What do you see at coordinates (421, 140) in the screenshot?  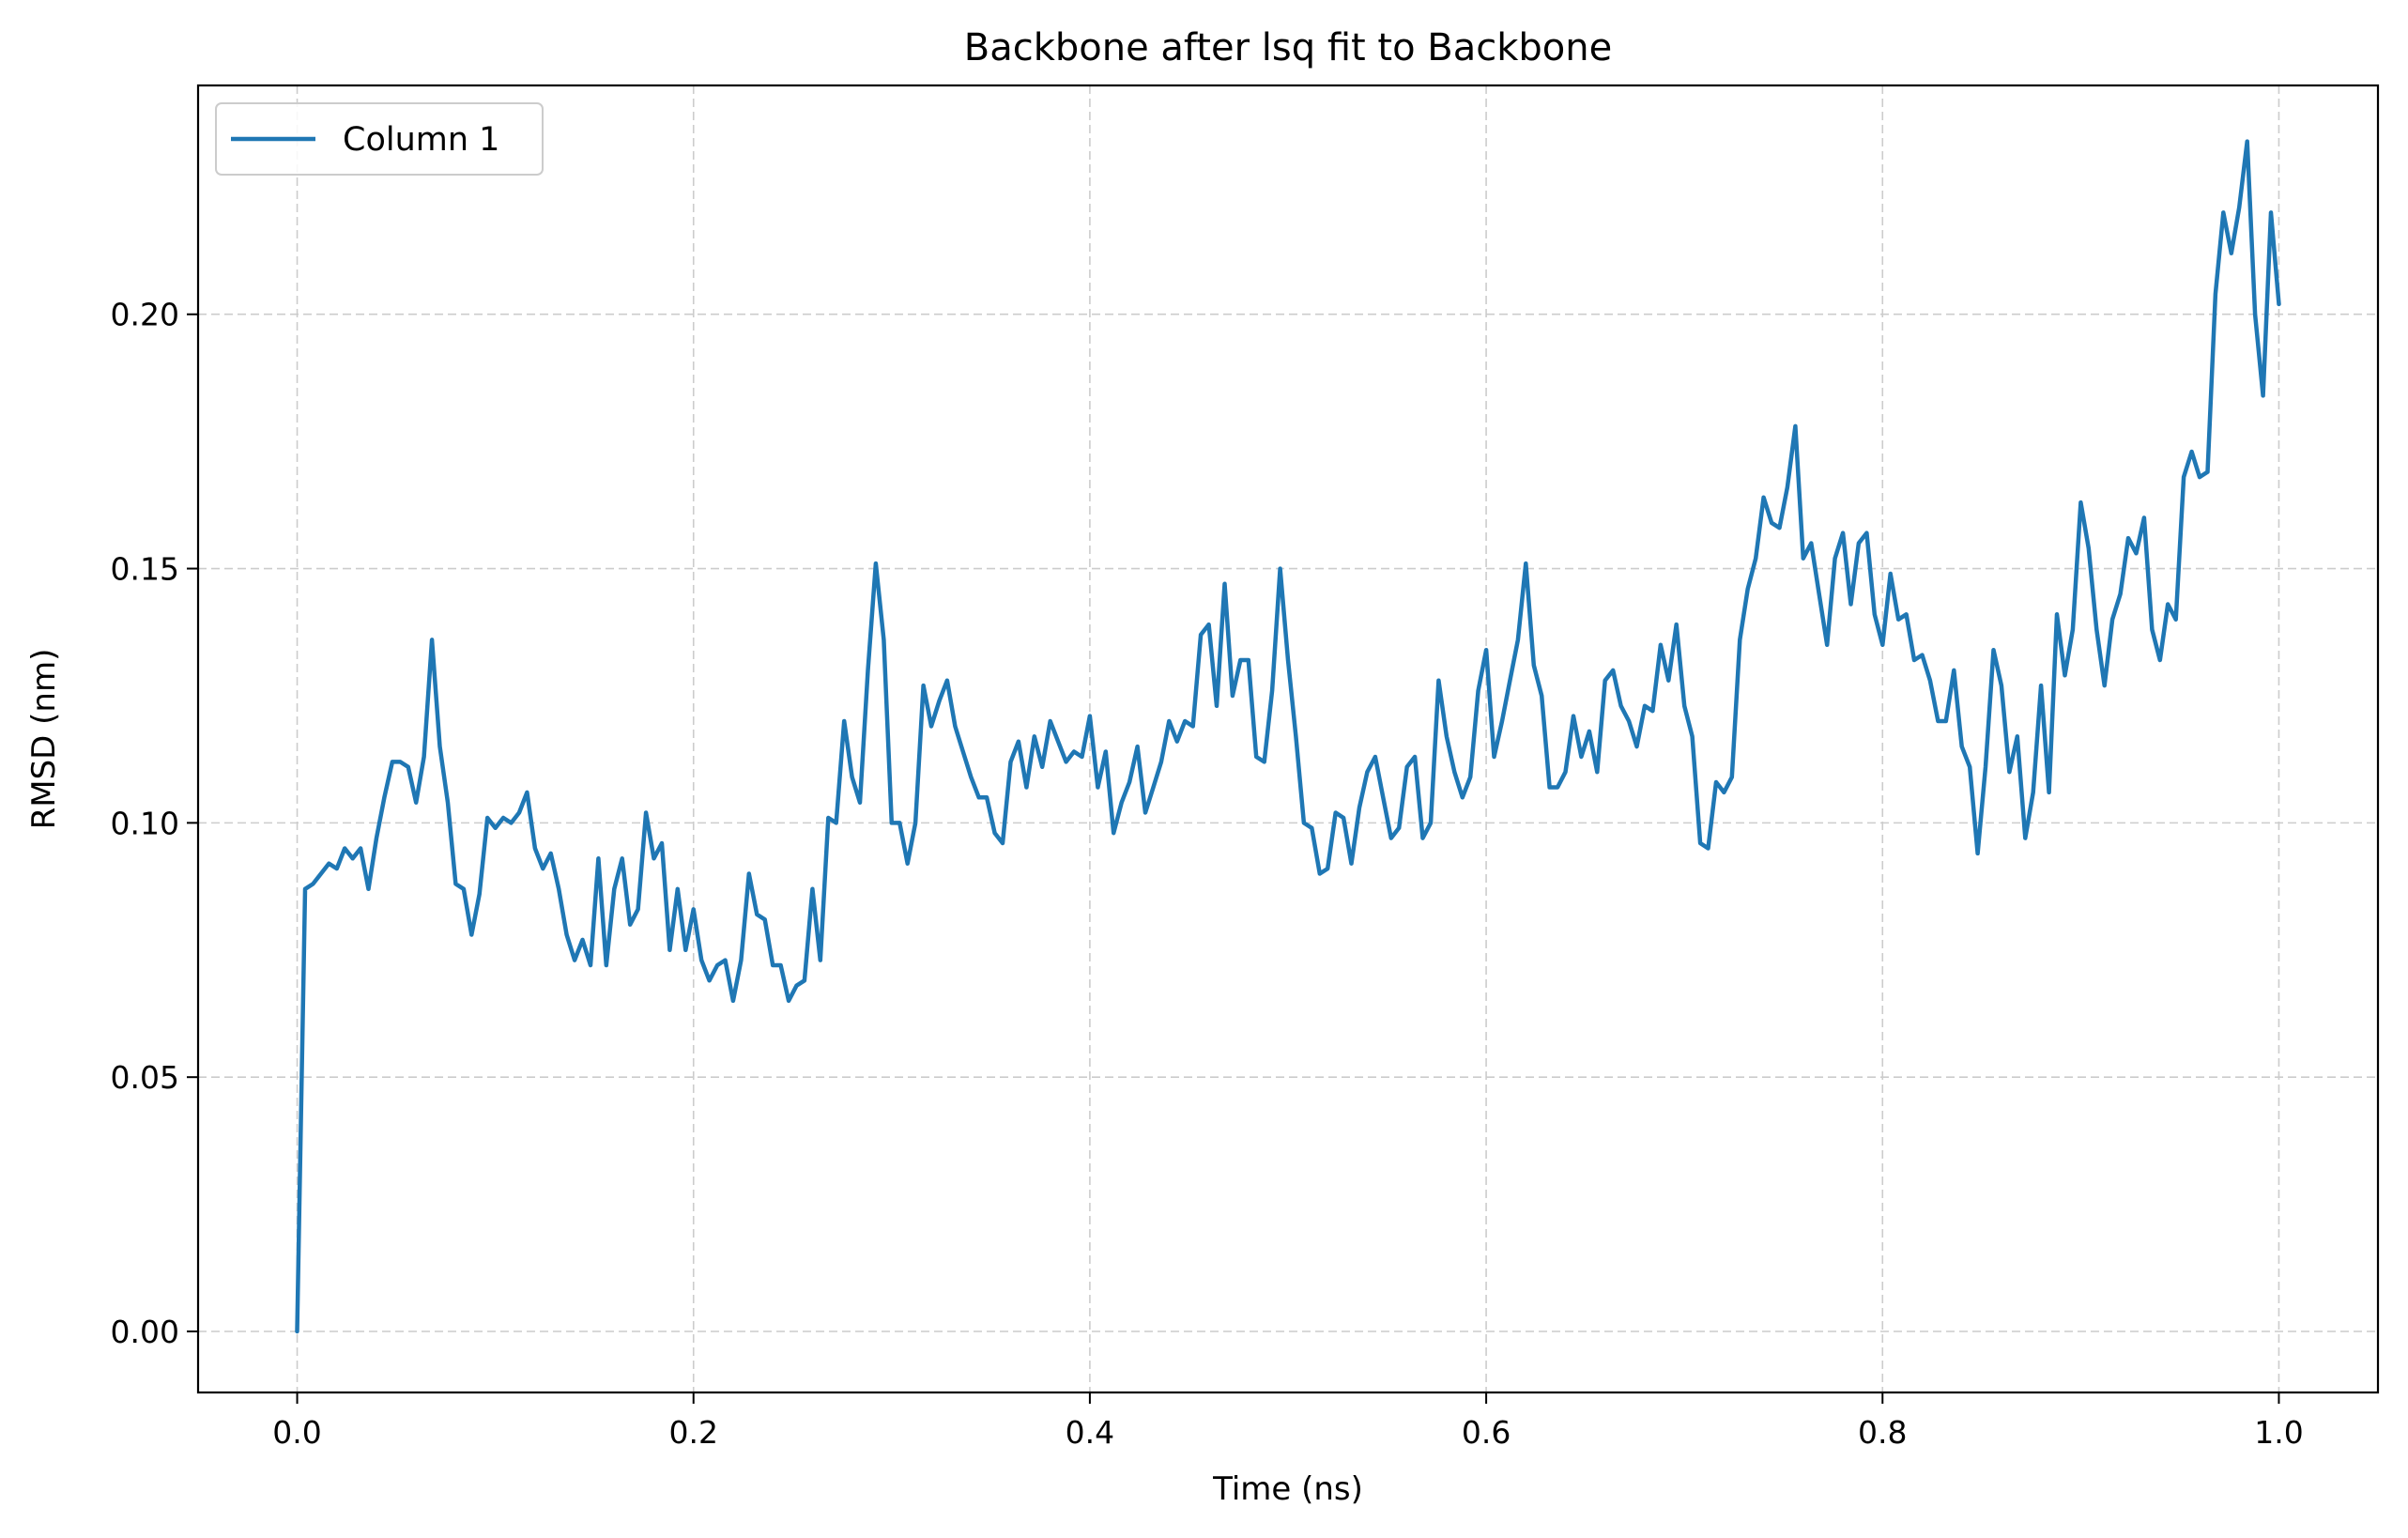 I see `legend-label: Column 1` at bounding box center [421, 140].